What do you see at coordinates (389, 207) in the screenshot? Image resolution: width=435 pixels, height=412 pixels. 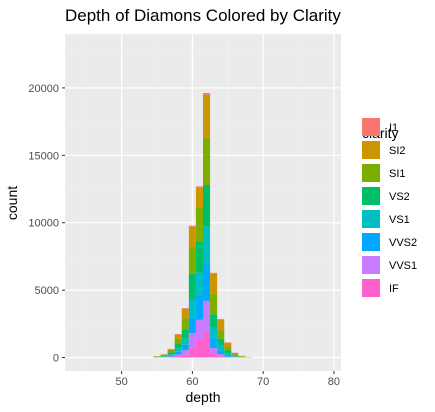 I see `legend: I1 SI2 SI1 VS2 VS1 VVS2 VVS1 IF` at bounding box center [389, 207].